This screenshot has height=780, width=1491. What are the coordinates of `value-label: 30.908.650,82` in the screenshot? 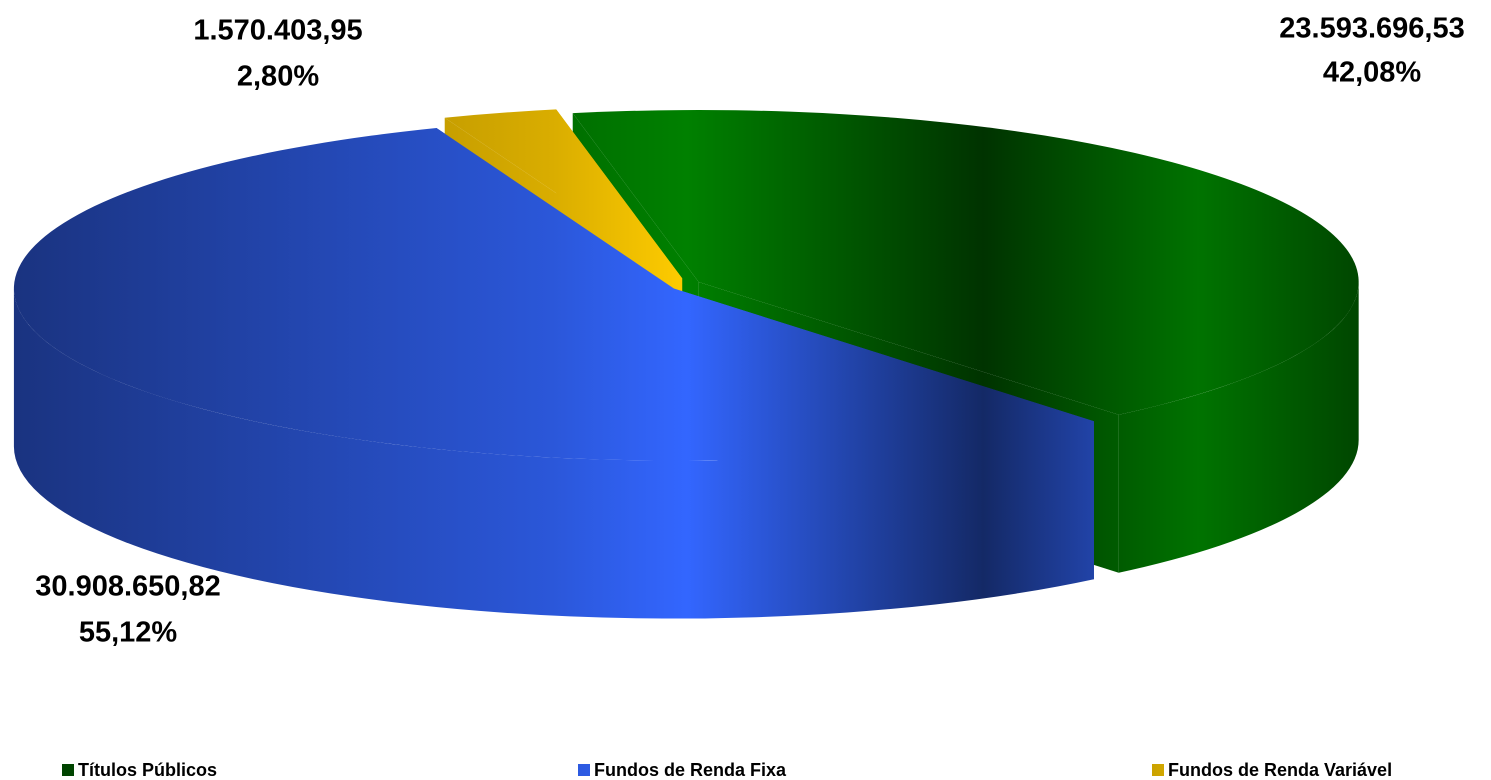 It's located at (127, 587).